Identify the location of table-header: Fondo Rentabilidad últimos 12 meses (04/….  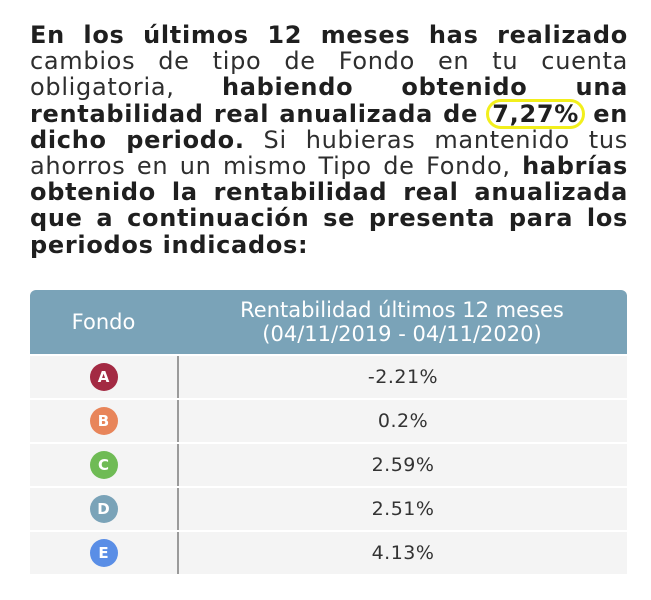
(328, 322).